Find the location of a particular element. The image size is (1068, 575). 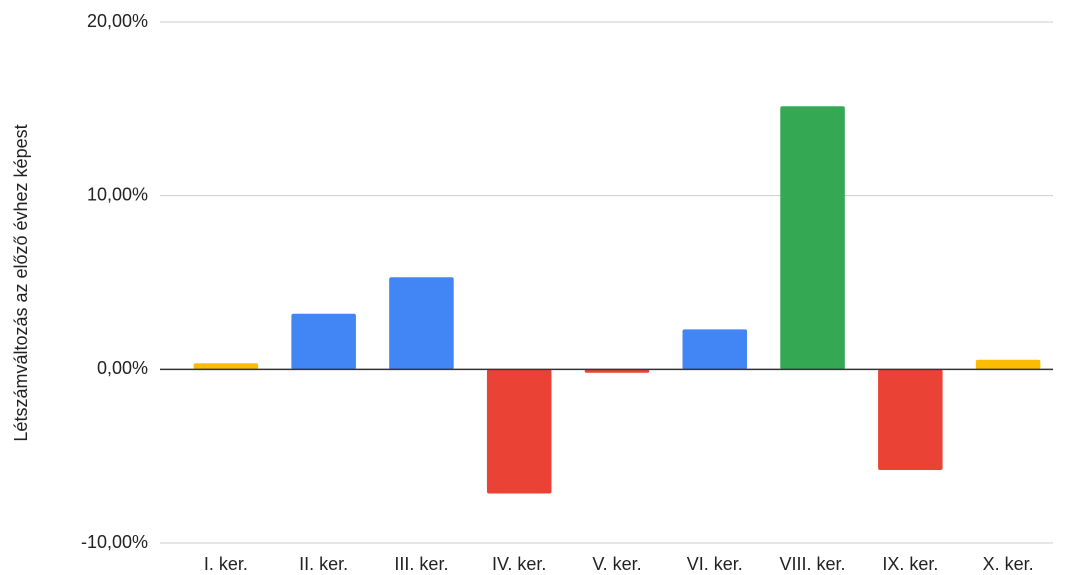

x-tick-label: I. ker. is located at coordinates (226, 564).